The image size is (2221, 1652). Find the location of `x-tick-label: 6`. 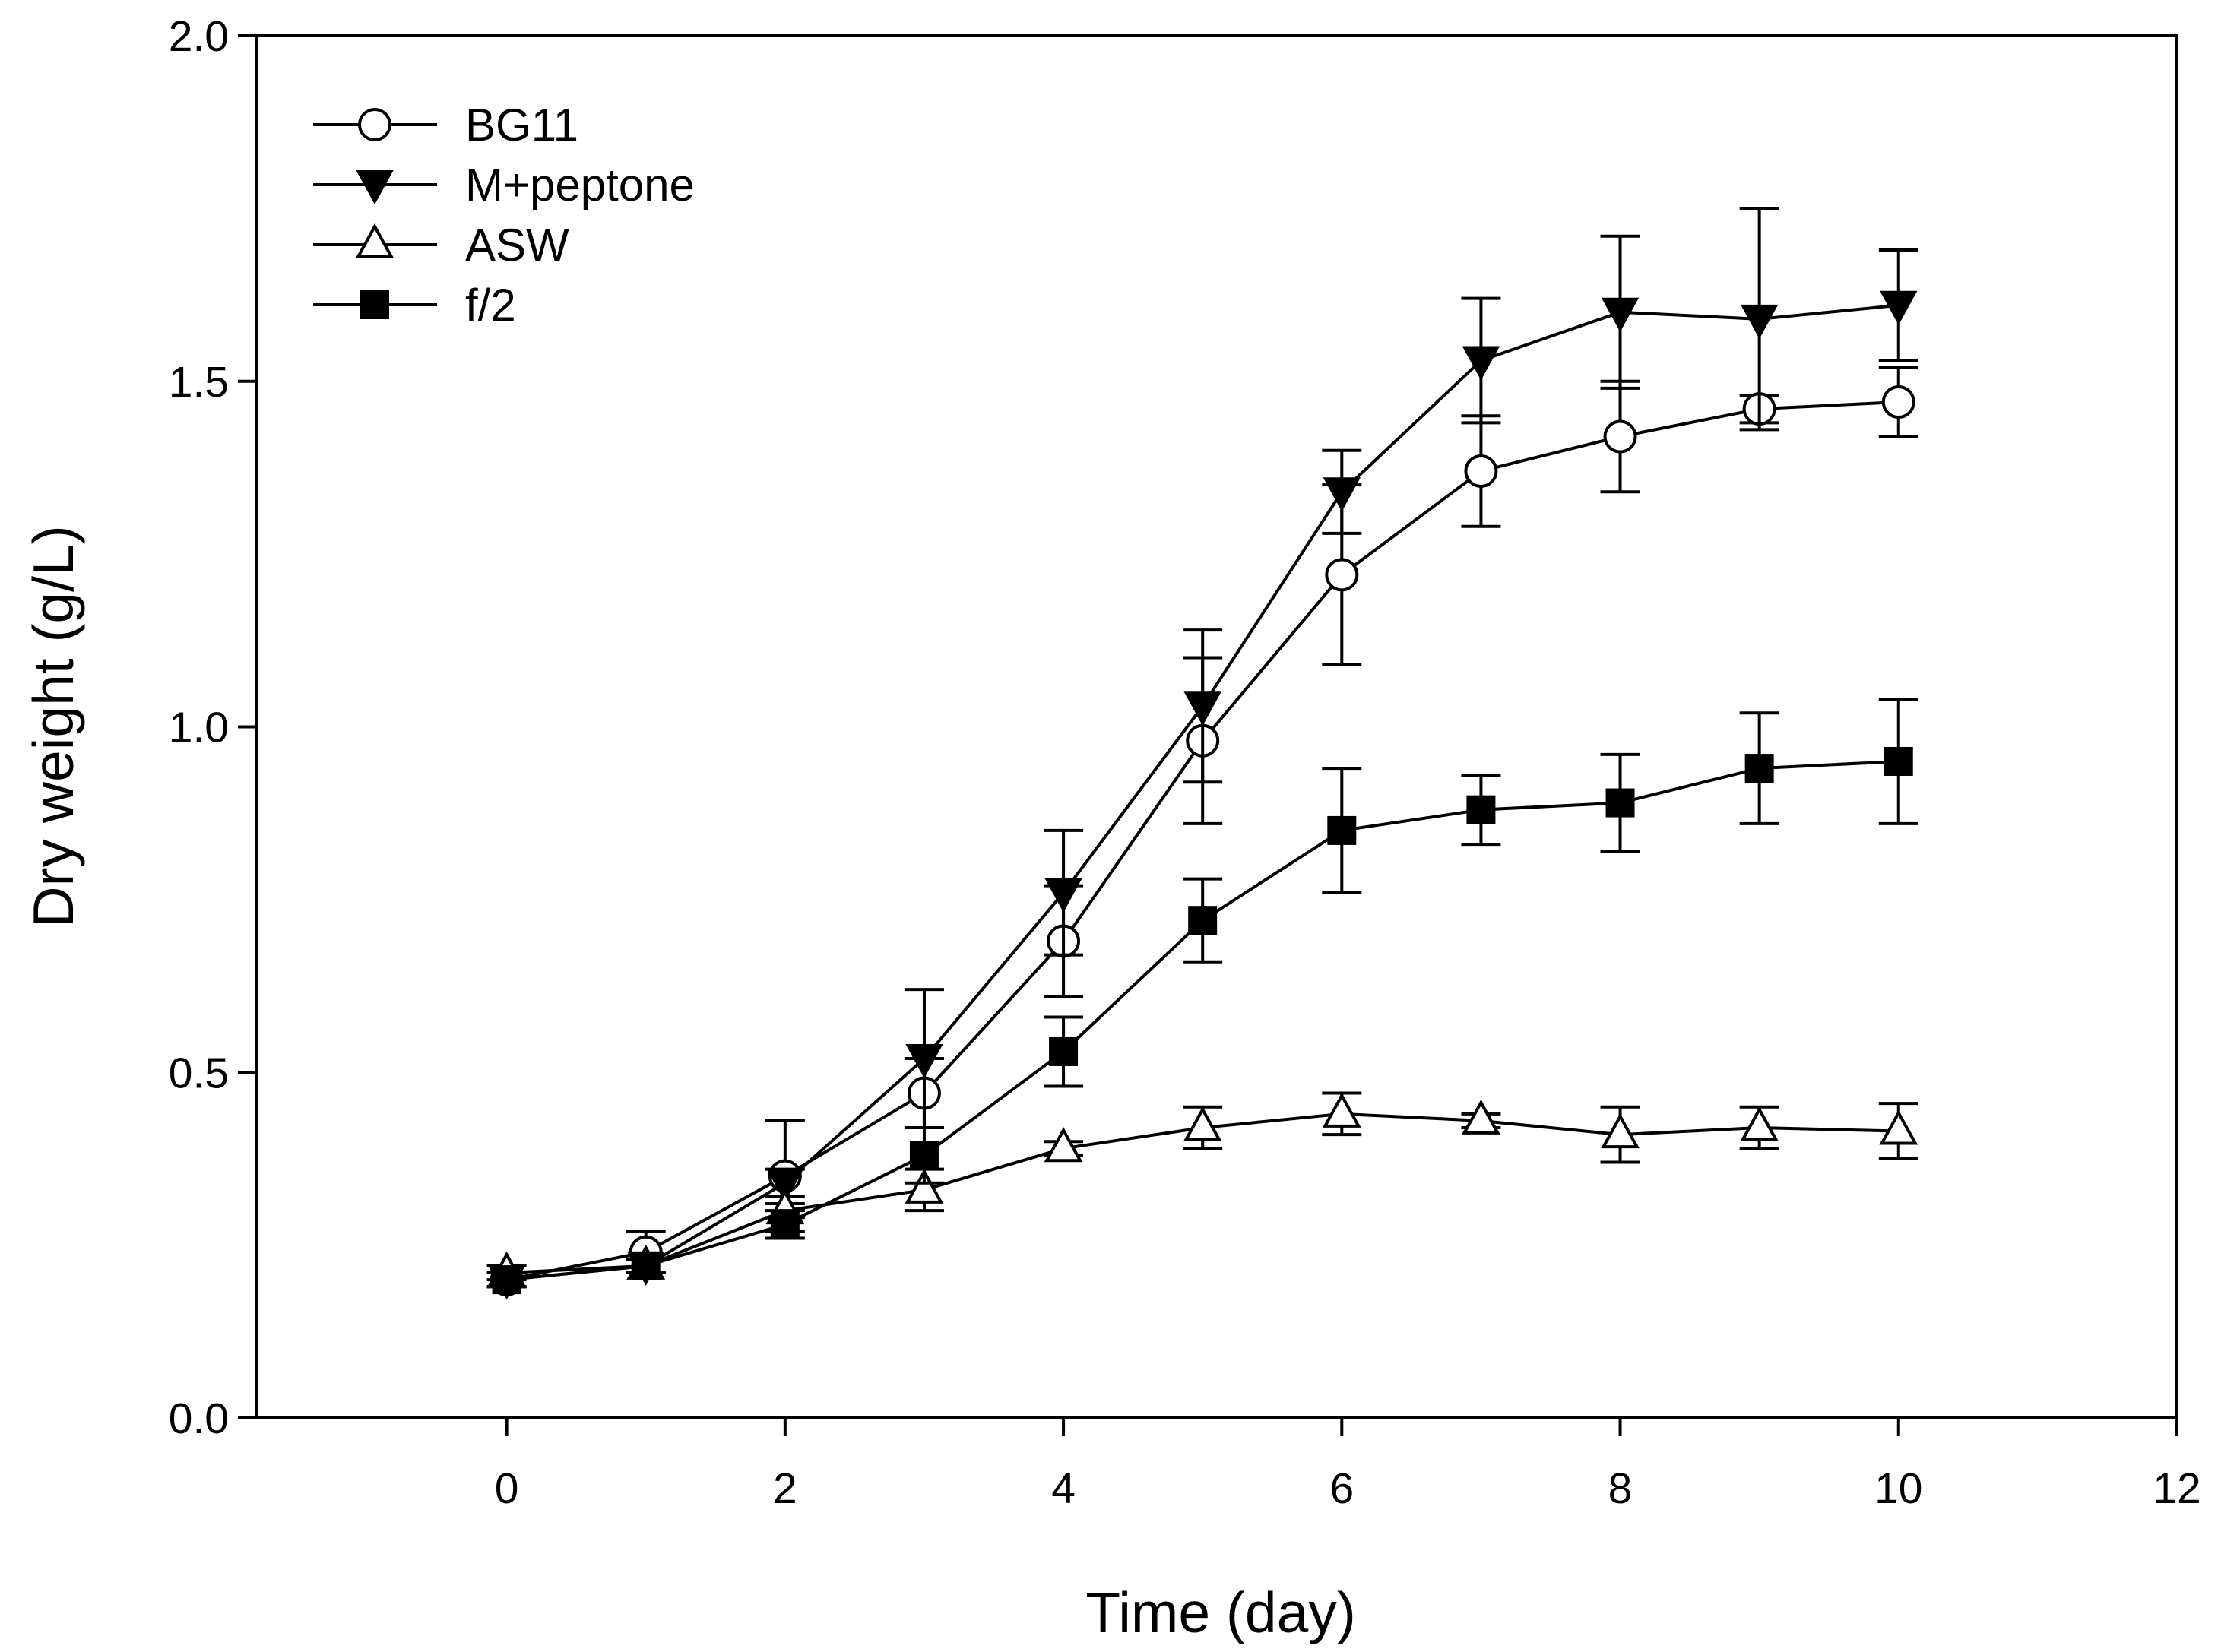

x-tick-label: 6 is located at coordinates (1341, 1488).